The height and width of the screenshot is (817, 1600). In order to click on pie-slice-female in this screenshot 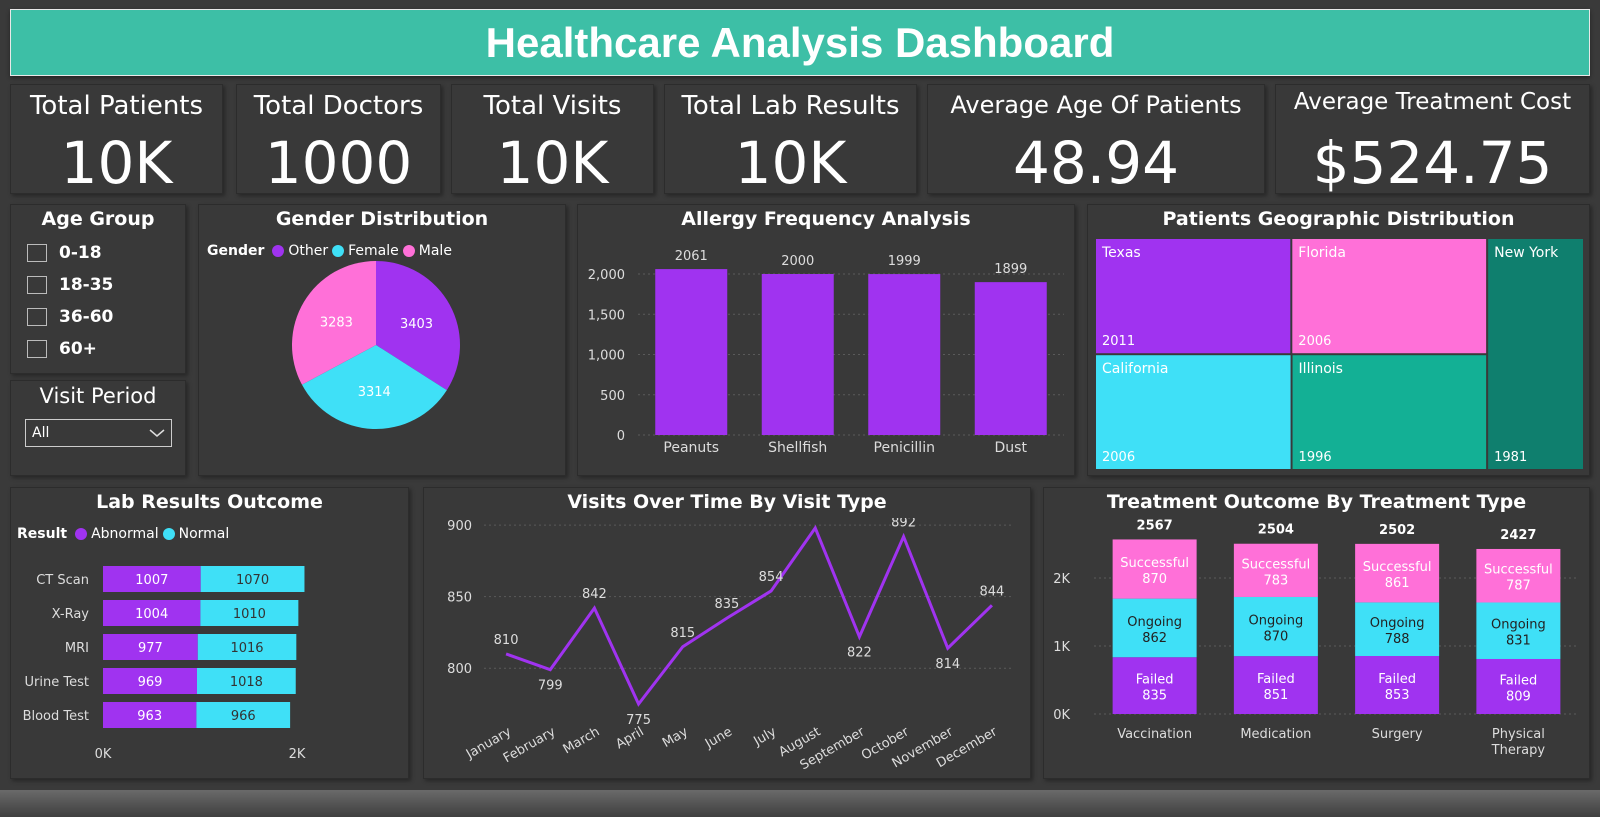, I will do `click(374, 387)`.